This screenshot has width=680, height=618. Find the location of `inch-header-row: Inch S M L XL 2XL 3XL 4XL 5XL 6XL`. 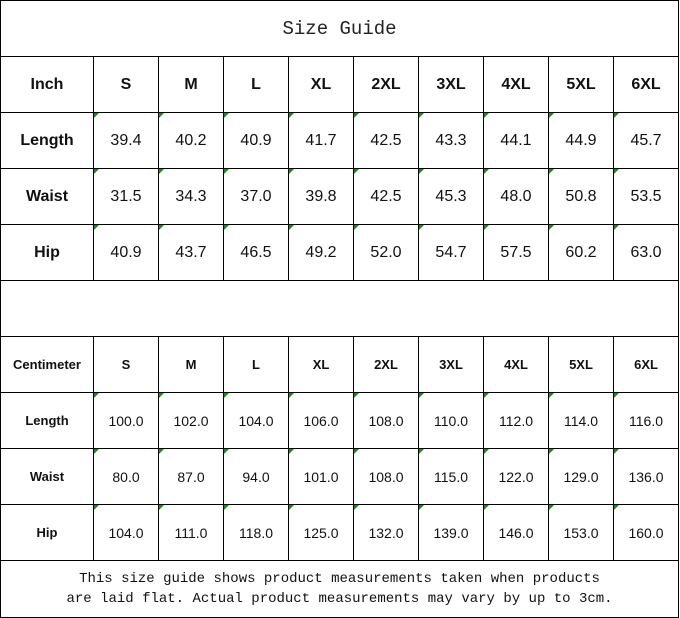

inch-header-row: Inch S M L XL 2XL 3XL 4XL 5XL 6XL is located at coordinates (340, 84).